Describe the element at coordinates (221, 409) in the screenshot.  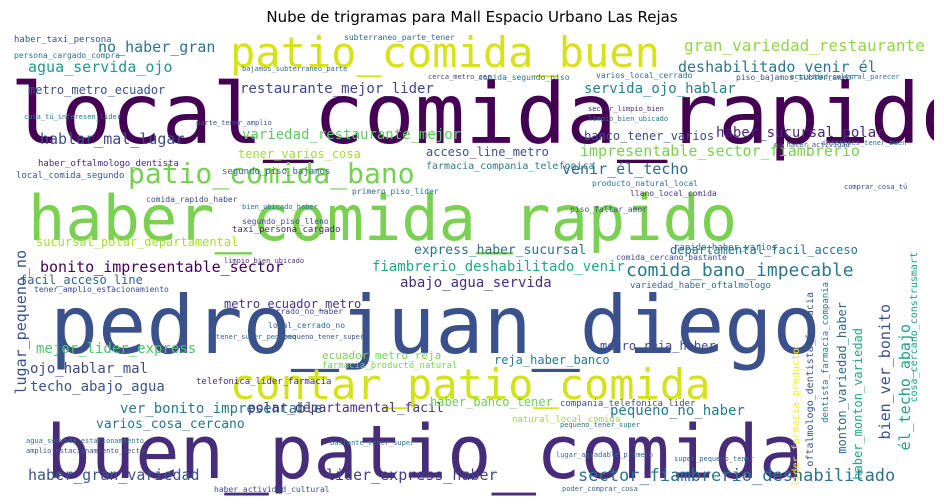
I see `word-ver-bonito-impresentable: ver_bonito_impresentable` at that location.